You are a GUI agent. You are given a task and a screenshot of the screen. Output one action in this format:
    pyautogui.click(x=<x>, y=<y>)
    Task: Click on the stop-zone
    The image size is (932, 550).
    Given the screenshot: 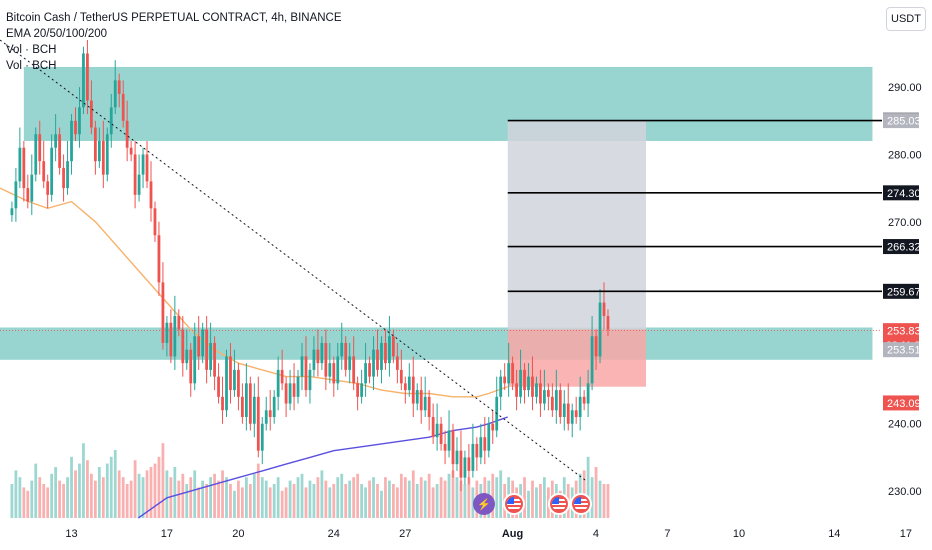 What is the action you would take?
    pyautogui.click(x=577, y=358)
    